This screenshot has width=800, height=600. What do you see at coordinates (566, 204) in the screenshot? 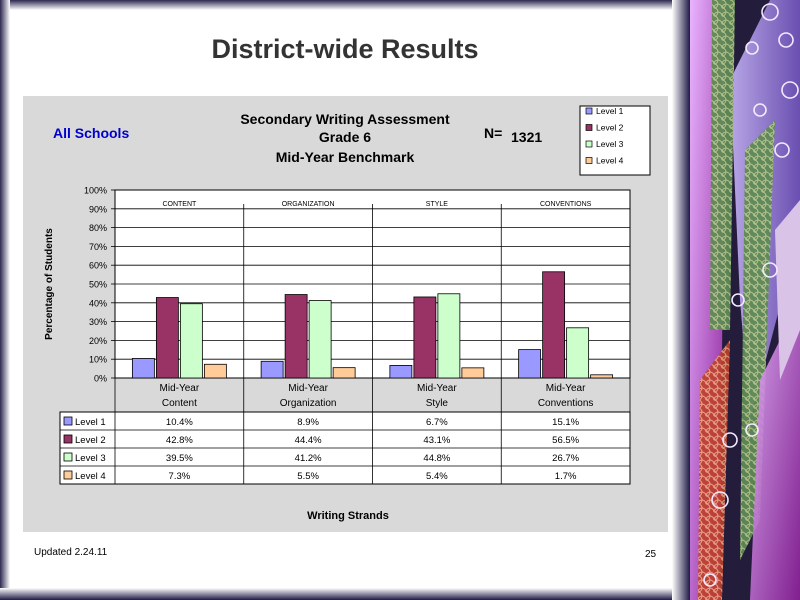
I see `category-header: CONVENTIONS` at bounding box center [566, 204].